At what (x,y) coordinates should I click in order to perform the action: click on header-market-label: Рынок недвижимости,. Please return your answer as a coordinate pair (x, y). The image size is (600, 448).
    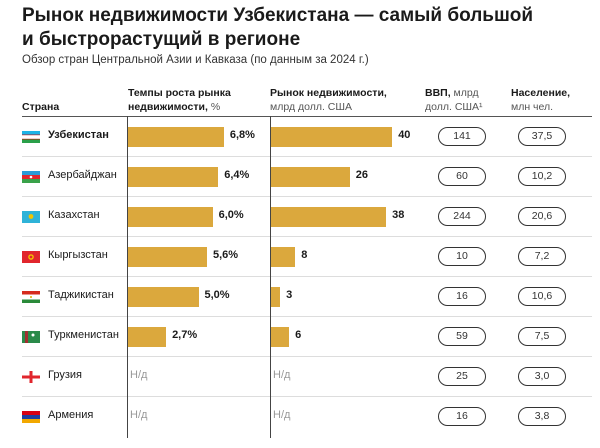
    Looking at the image, I should click on (328, 93).